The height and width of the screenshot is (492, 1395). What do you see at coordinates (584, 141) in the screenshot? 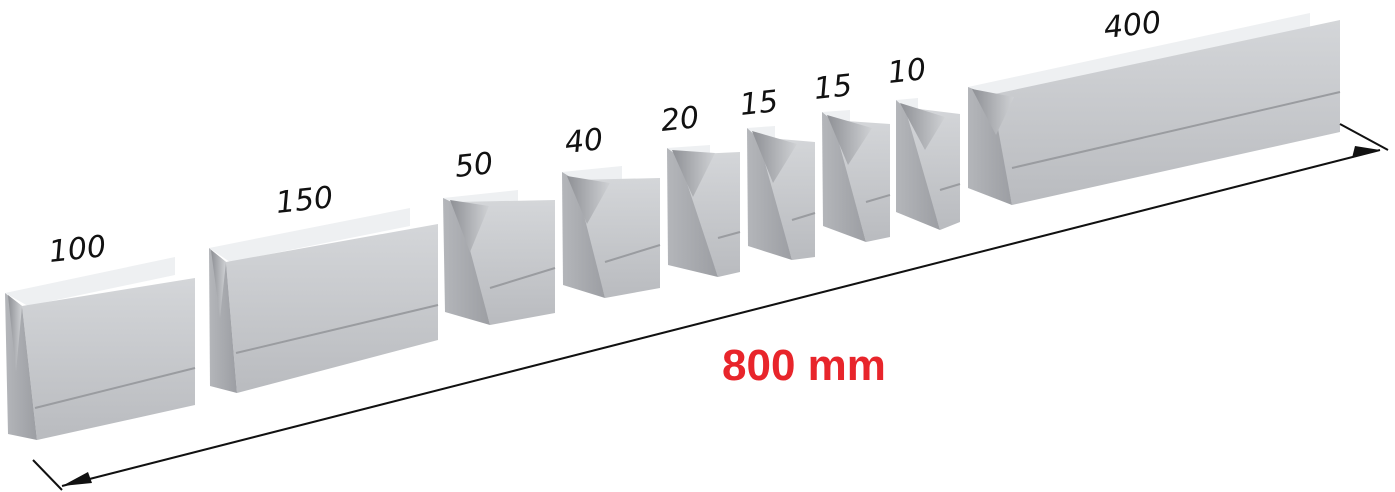
I see `segment-label-40: 40` at bounding box center [584, 141].